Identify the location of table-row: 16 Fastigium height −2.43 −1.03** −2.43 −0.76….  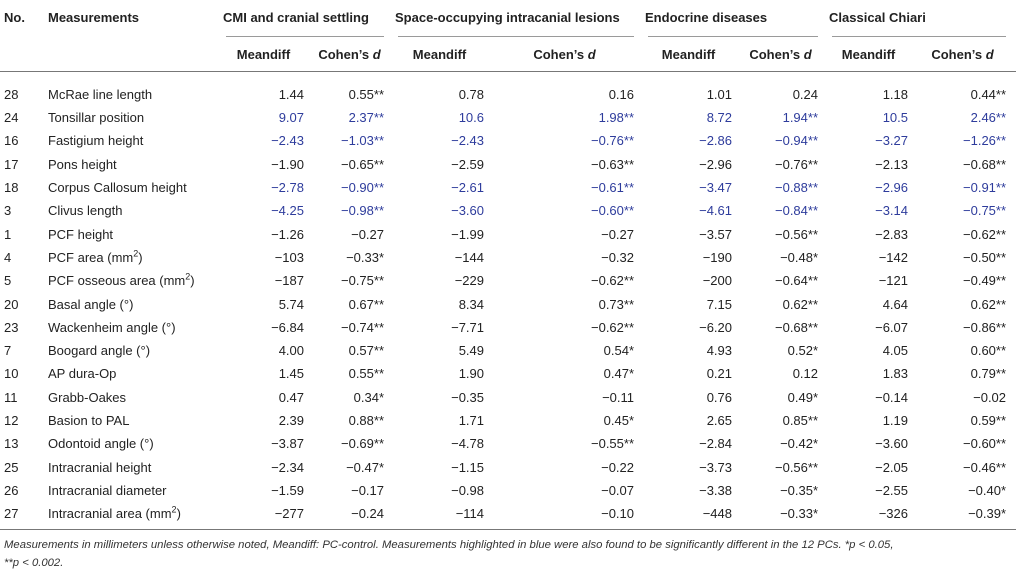
(508, 140).